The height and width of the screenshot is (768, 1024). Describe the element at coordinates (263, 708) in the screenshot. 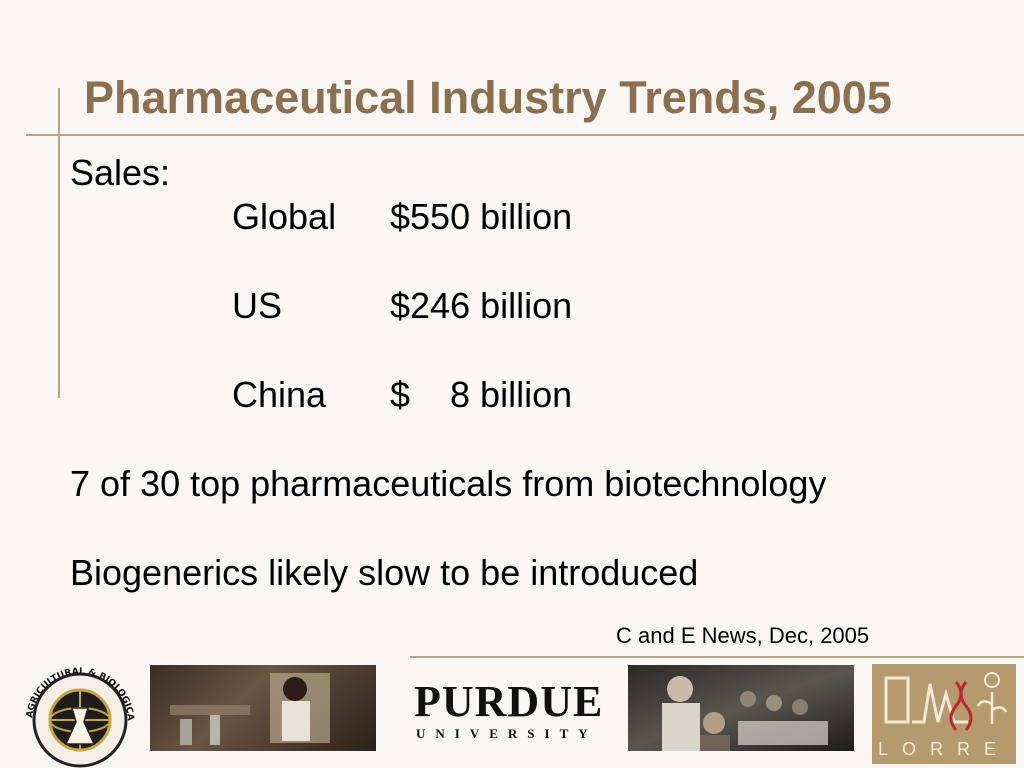

I see `lab-photo` at that location.